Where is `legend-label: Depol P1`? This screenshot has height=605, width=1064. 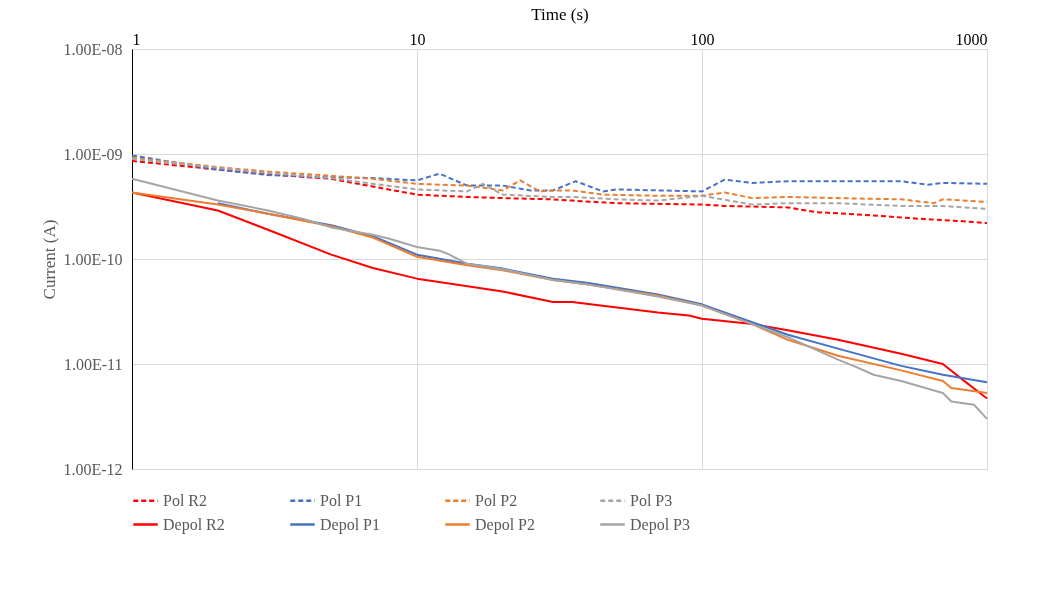 legend-label: Depol P1 is located at coordinates (350, 524).